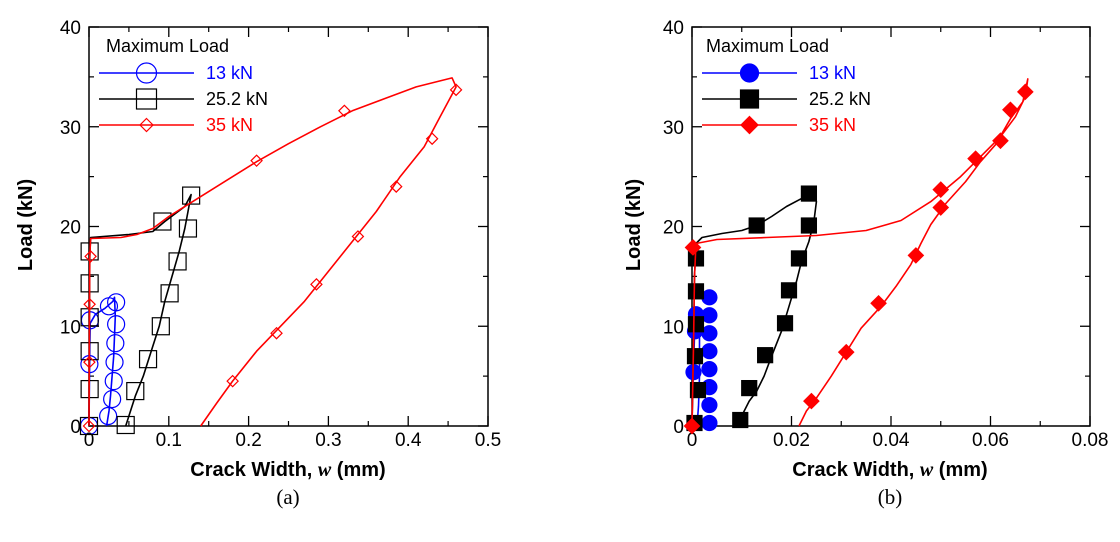 The height and width of the screenshot is (542, 1120). I want to click on y-tick-label: 40, so click(673, 28).